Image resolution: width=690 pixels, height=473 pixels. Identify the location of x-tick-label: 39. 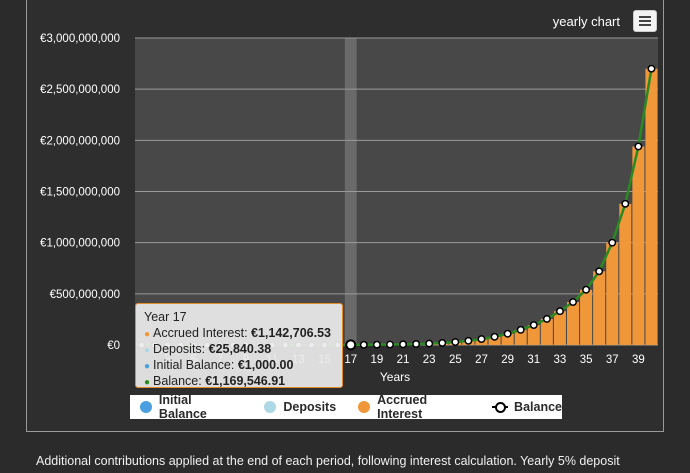
(638, 360).